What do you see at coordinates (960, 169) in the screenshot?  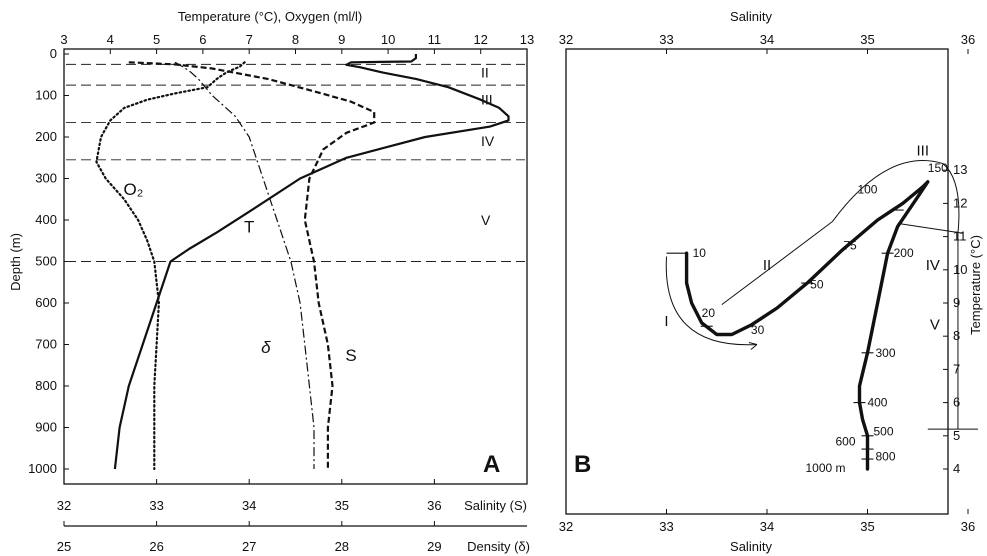 I see `temperature-tick-label: 13` at bounding box center [960, 169].